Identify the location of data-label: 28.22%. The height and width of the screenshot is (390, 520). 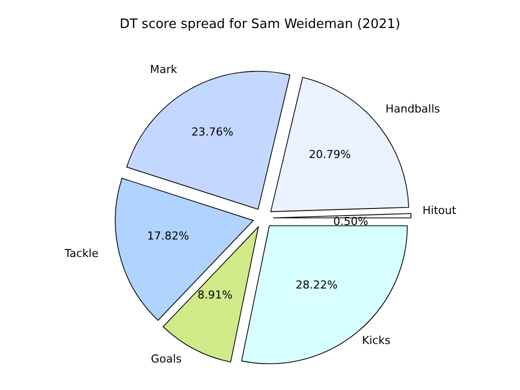
(317, 285).